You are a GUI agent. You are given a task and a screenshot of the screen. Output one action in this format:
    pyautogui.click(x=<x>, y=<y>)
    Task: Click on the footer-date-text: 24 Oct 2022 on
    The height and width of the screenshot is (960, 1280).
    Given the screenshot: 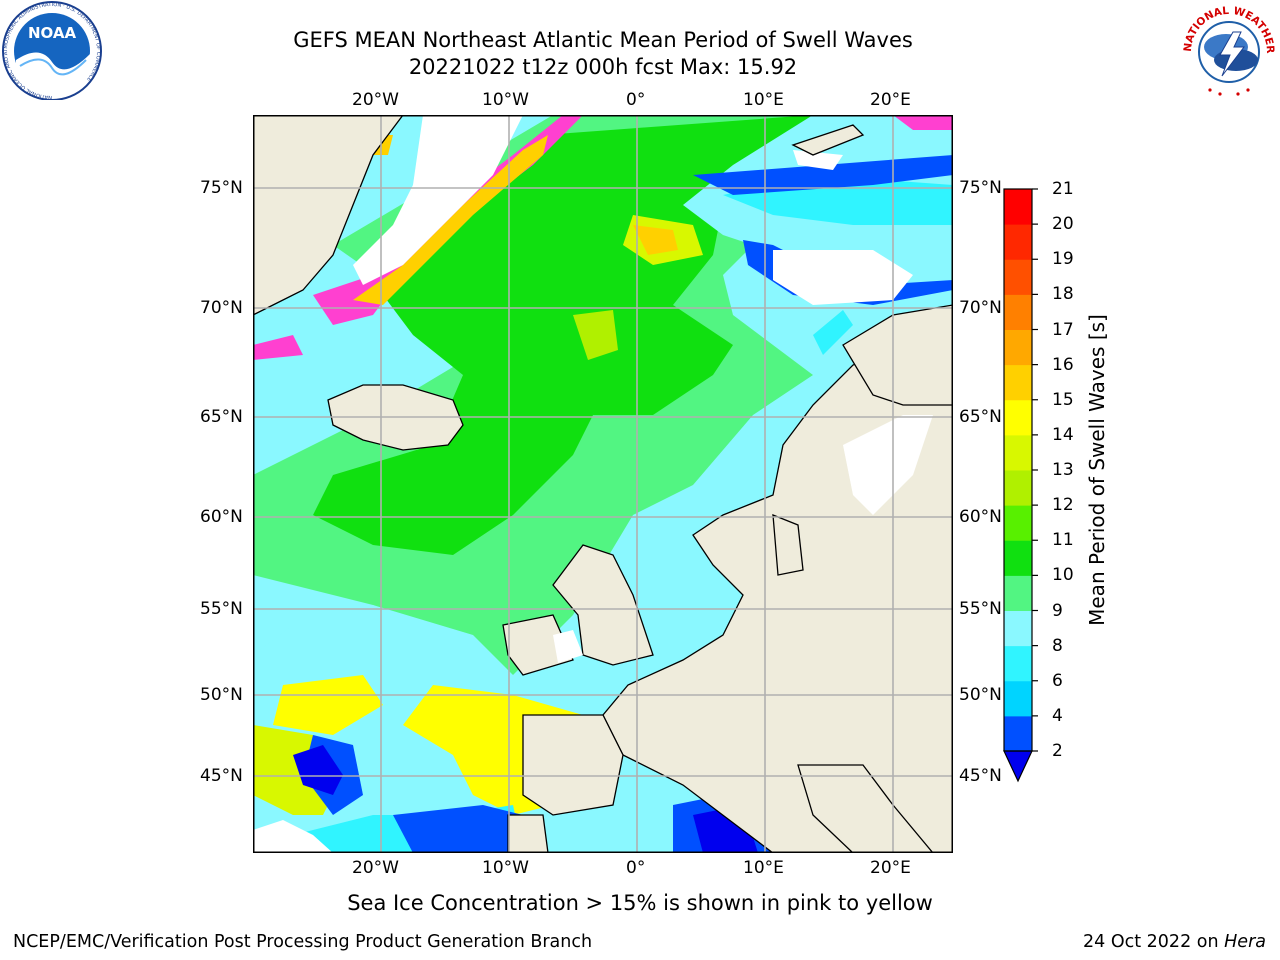 What is the action you would take?
    pyautogui.click(x=1154, y=942)
    